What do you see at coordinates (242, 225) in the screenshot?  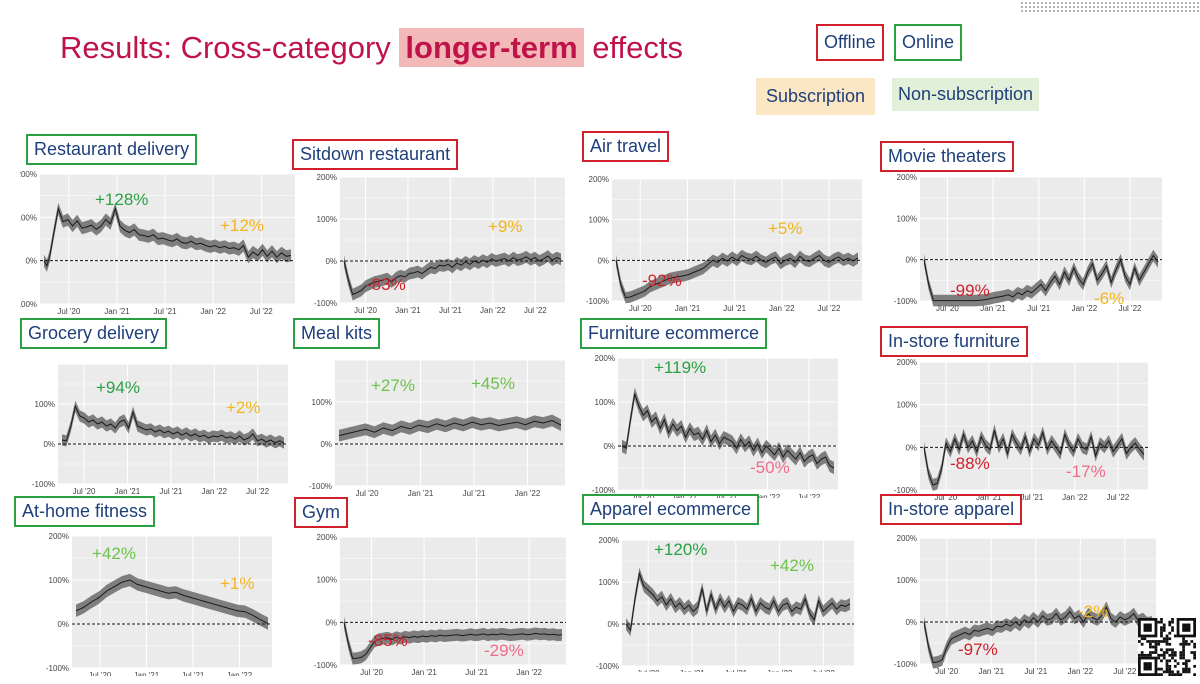 I see `effect-annotation: +12%` at bounding box center [242, 225].